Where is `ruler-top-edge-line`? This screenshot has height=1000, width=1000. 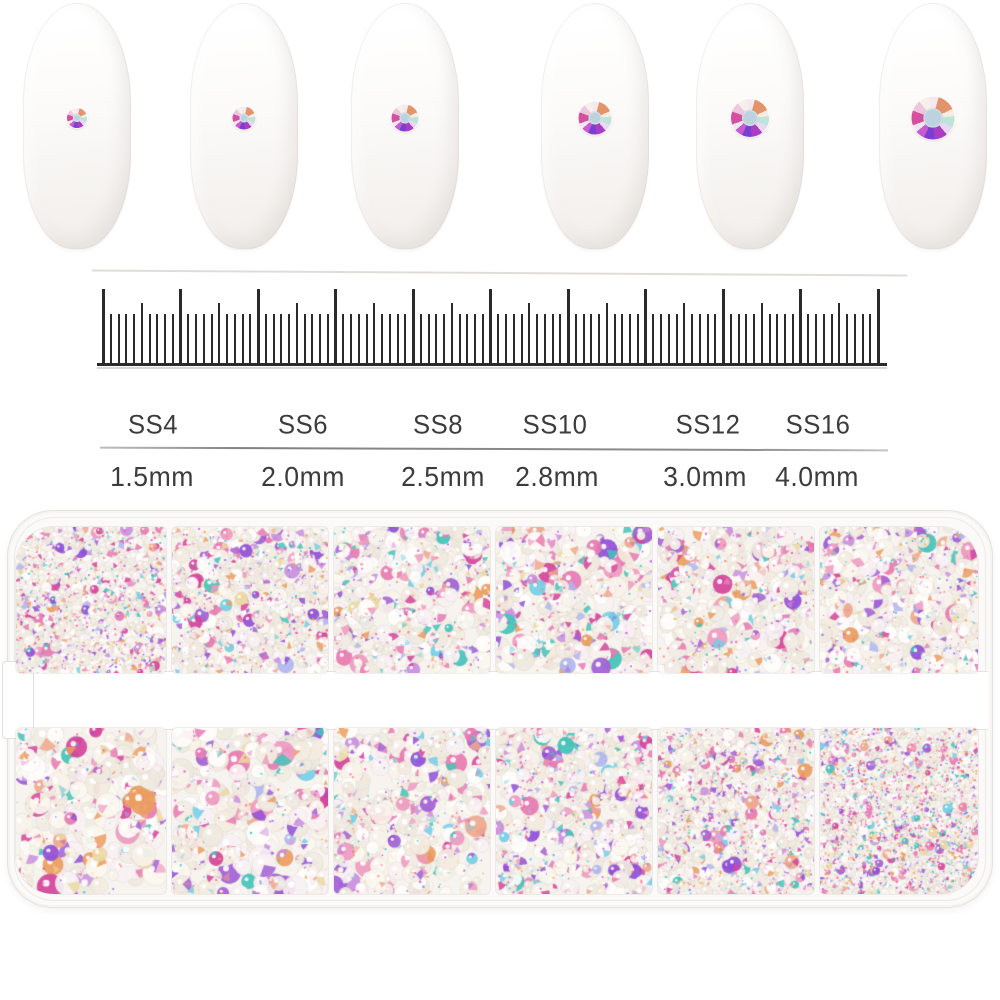 ruler-top-edge-line is located at coordinates (499, 273).